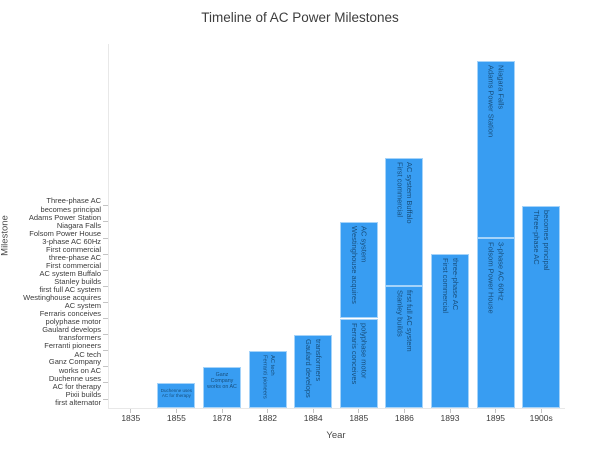 This screenshot has height=450, width=600. What do you see at coordinates (268, 376) in the screenshot?
I see `bar-segment-label: Ferranti pioneers AC tech` at bounding box center [268, 376].